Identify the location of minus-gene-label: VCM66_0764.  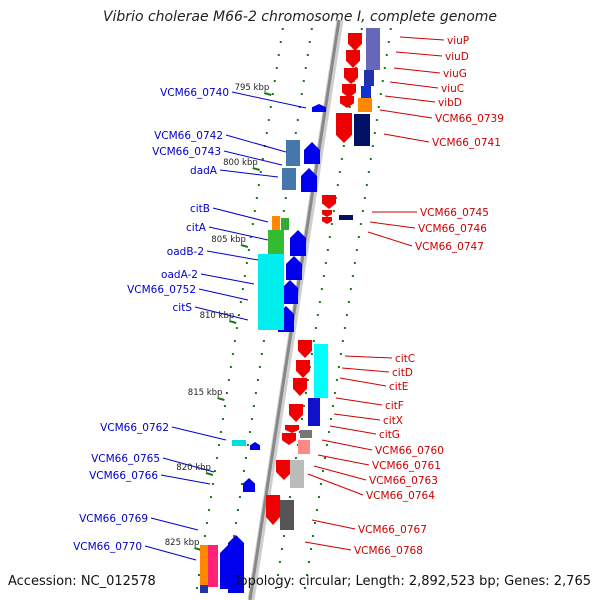
(400, 496).